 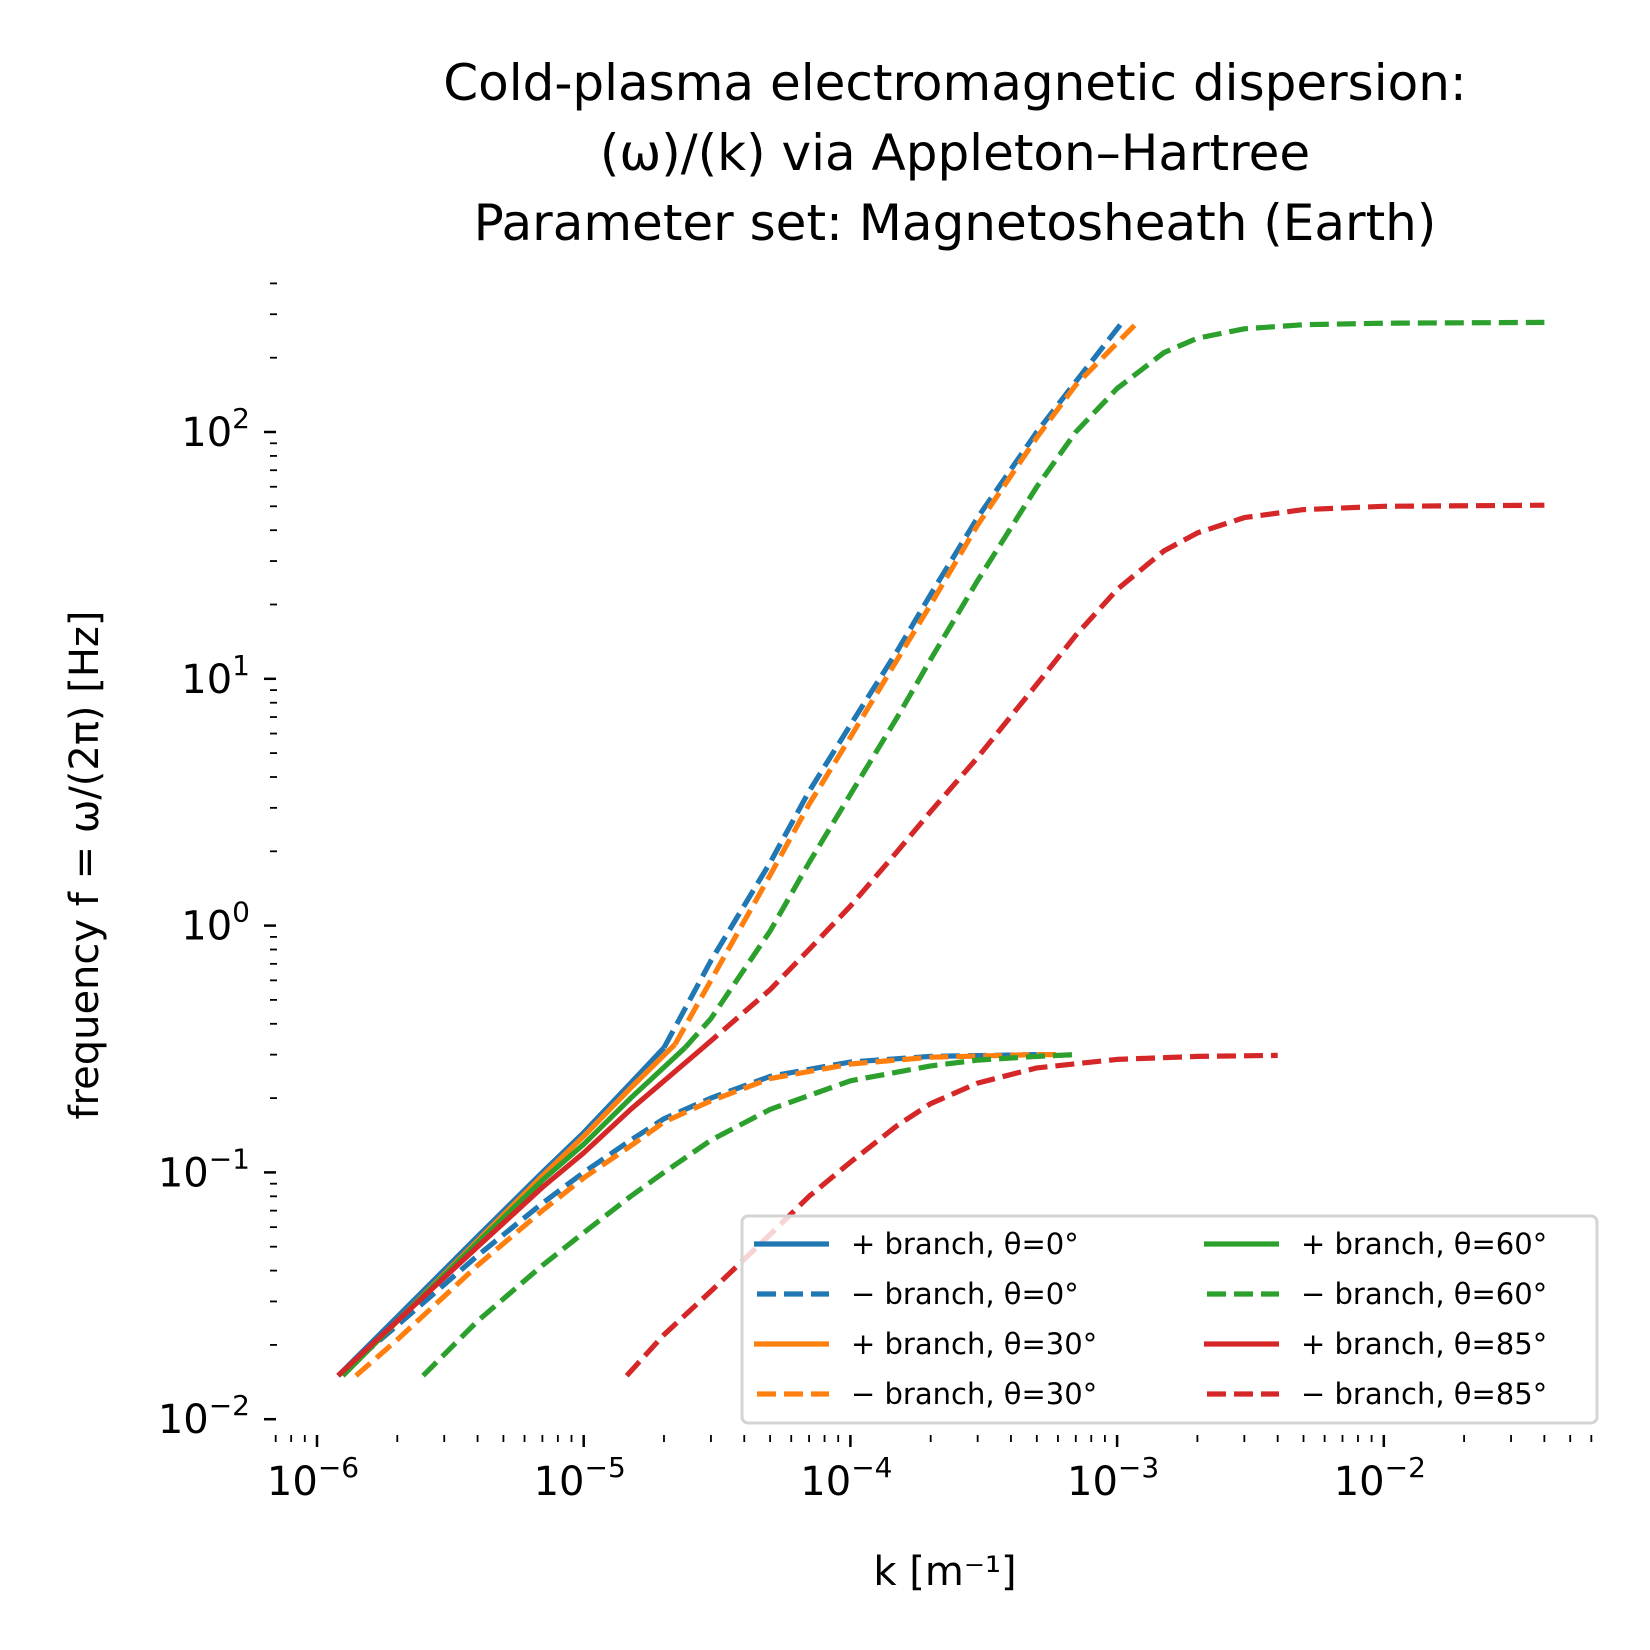 I want to click on legend-entry-minus-branch-theta-30deg: − branch, θ=30°, so click(x=927, y=1394).